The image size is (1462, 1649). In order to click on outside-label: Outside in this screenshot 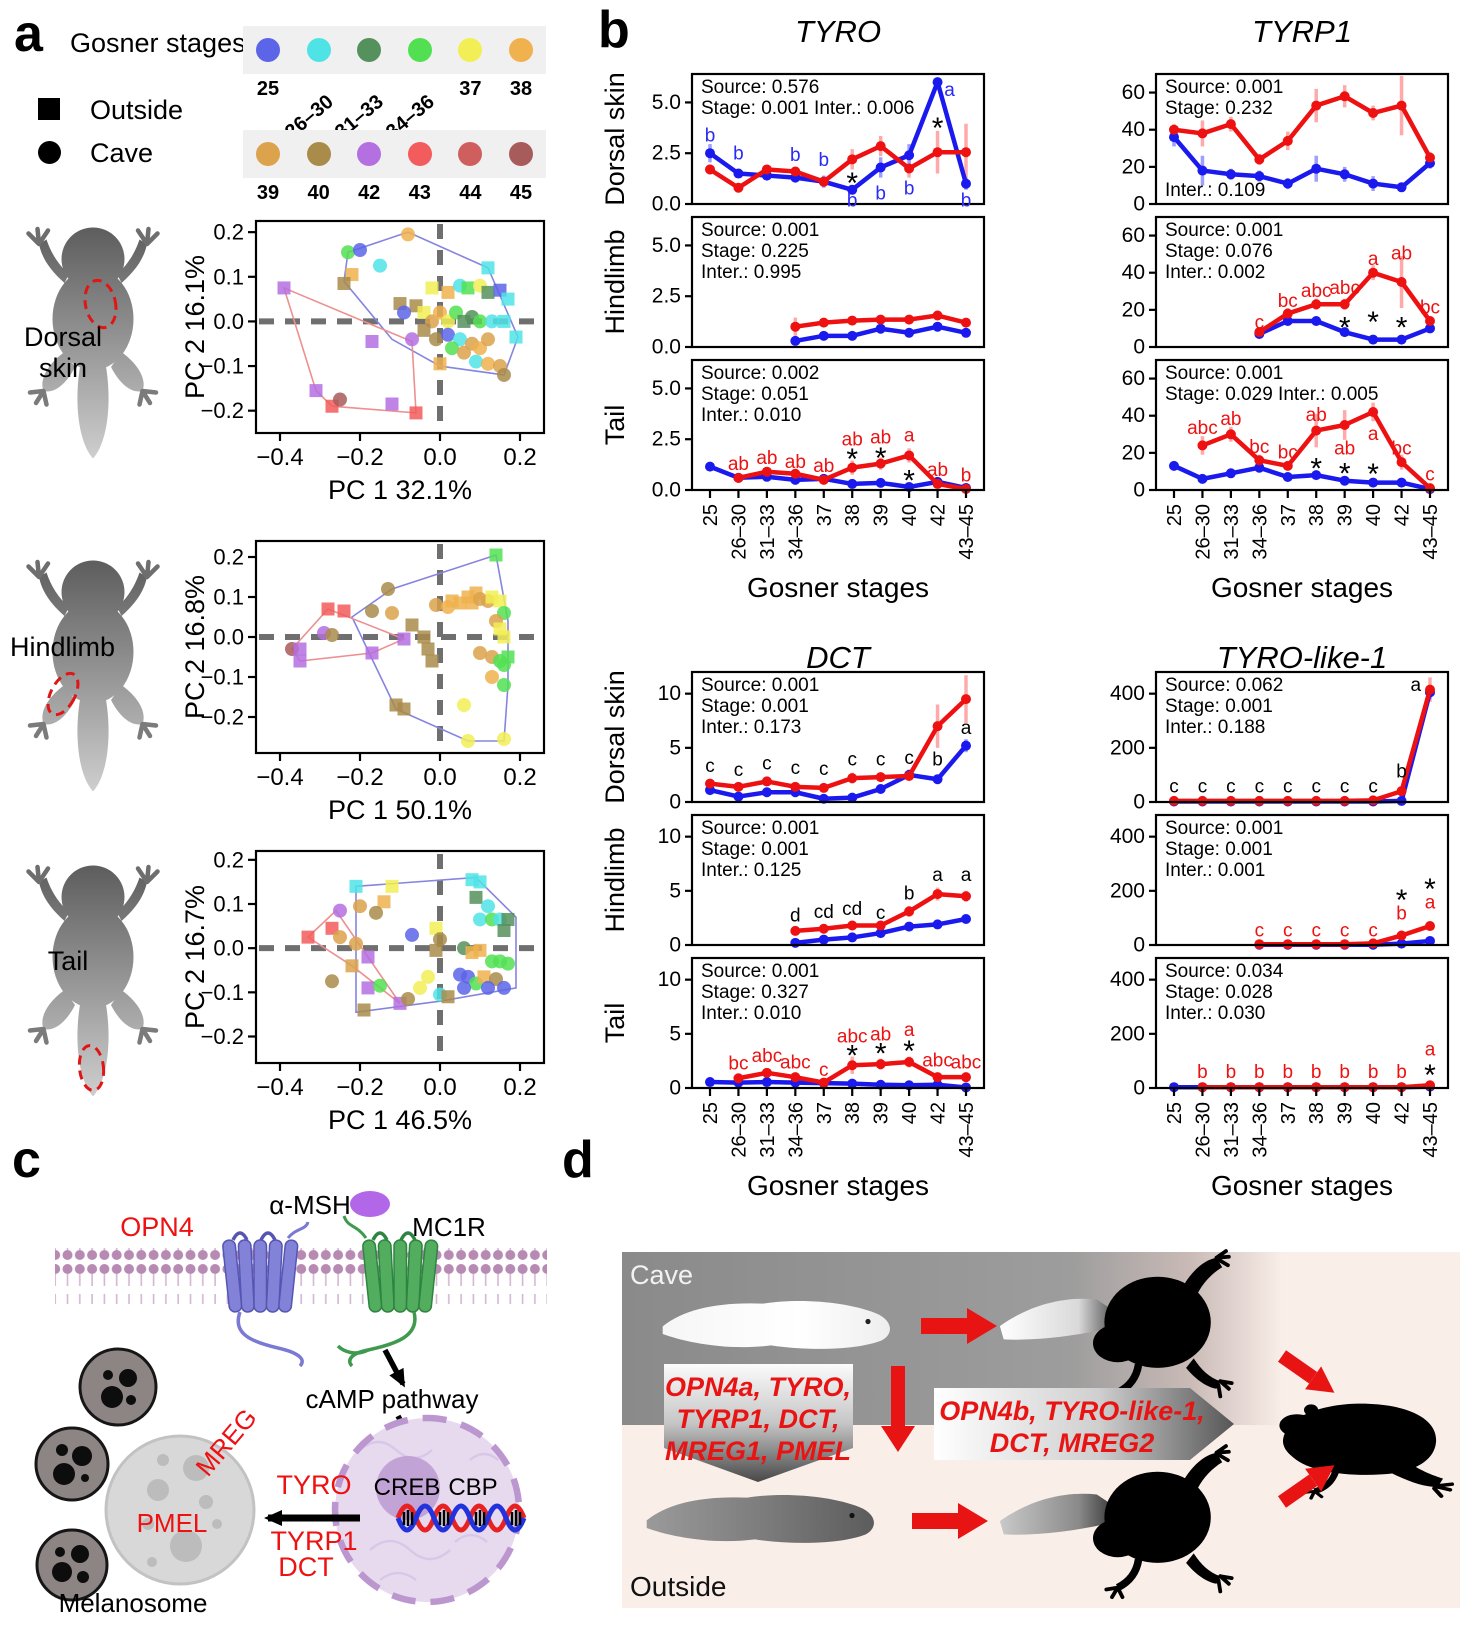, I will do `click(137, 110)`.